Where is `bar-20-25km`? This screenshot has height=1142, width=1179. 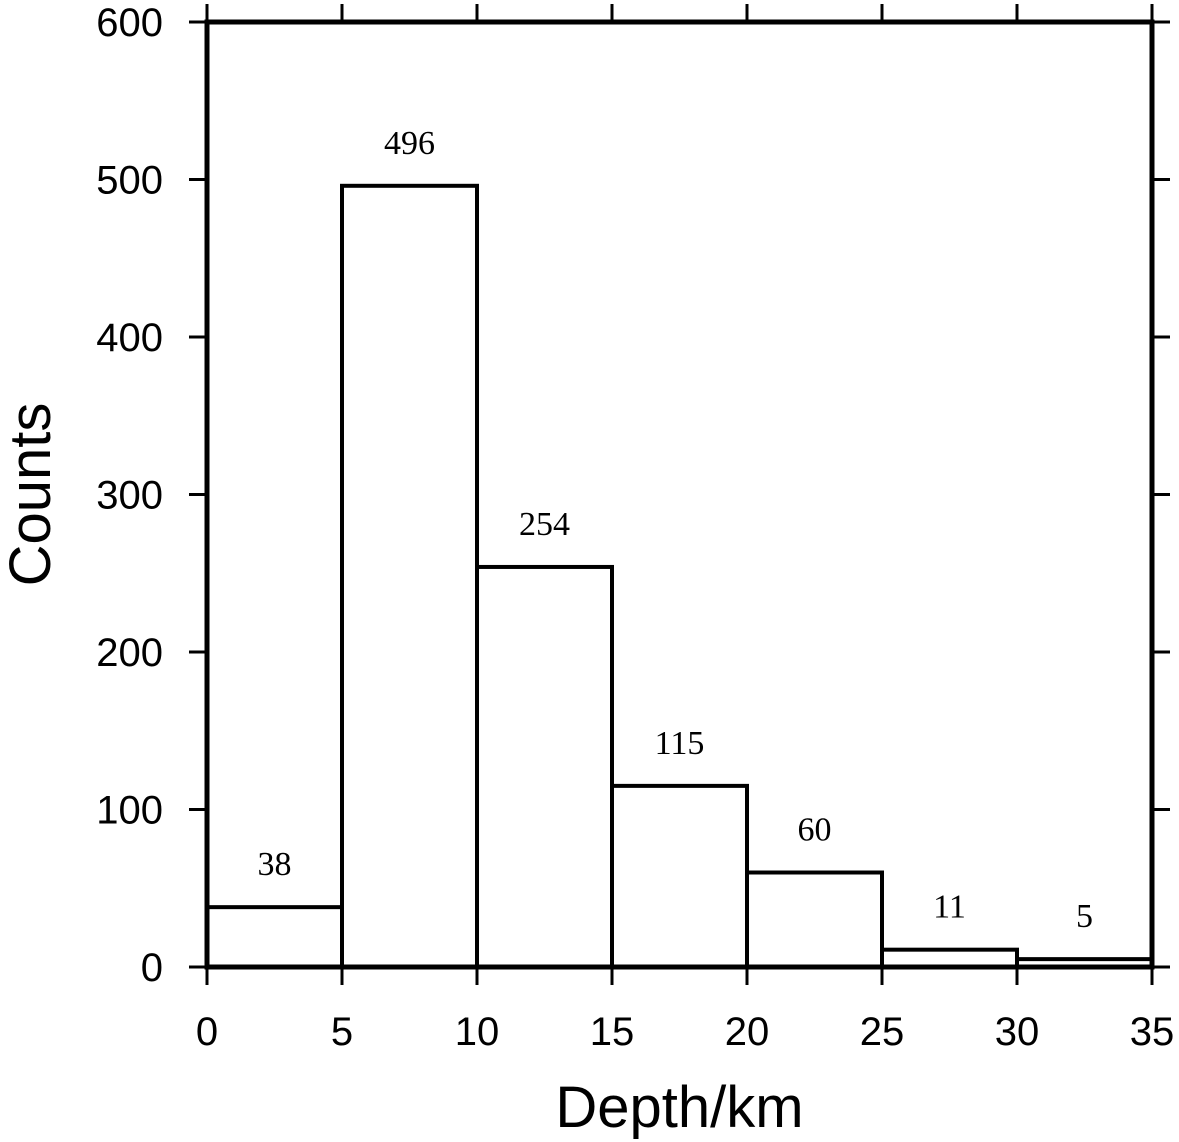 bar-20-25km is located at coordinates (814, 919).